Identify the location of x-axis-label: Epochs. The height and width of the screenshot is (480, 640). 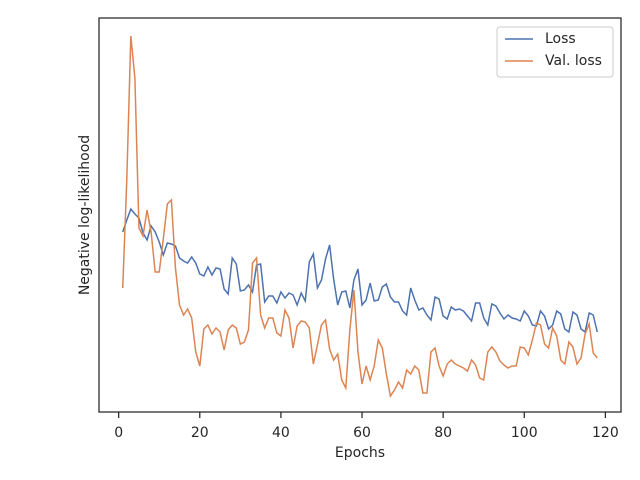
(360, 453).